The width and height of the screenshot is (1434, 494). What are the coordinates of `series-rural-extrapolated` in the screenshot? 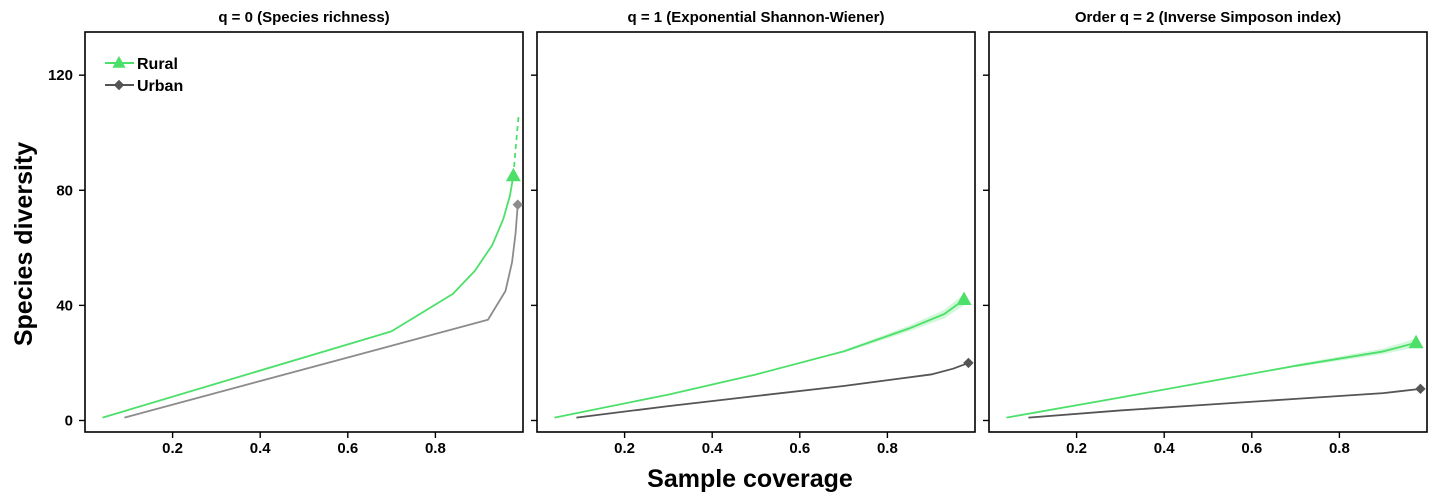 It's located at (516, 145).